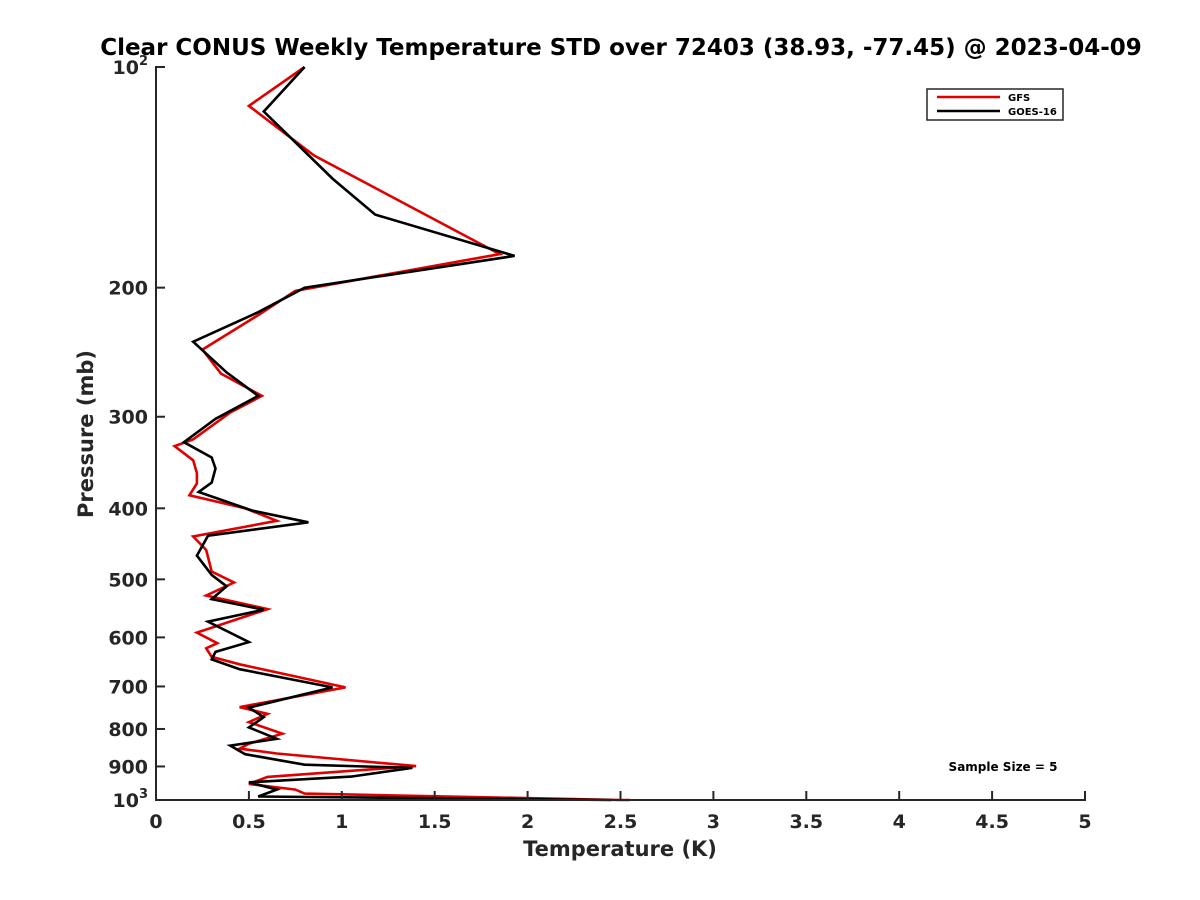  What do you see at coordinates (249, 822) in the screenshot?
I see `x-tick-label: 0.5` at bounding box center [249, 822].